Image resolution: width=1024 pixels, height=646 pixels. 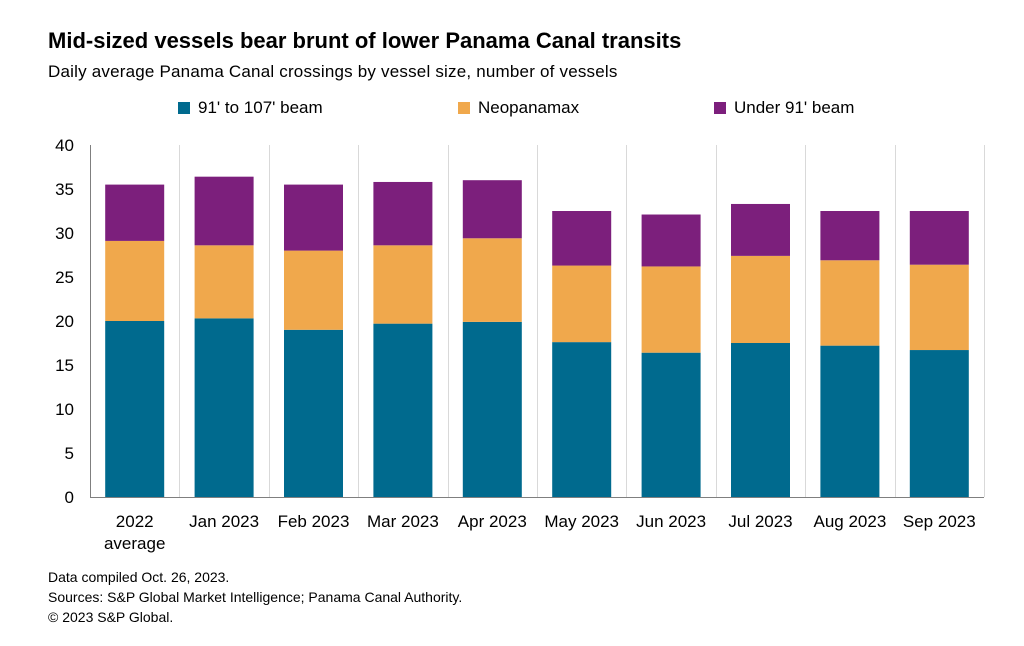 What do you see at coordinates (69, 497) in the screenshot?
I see `y-tick-label: 0` at bounding box center [69, 497].